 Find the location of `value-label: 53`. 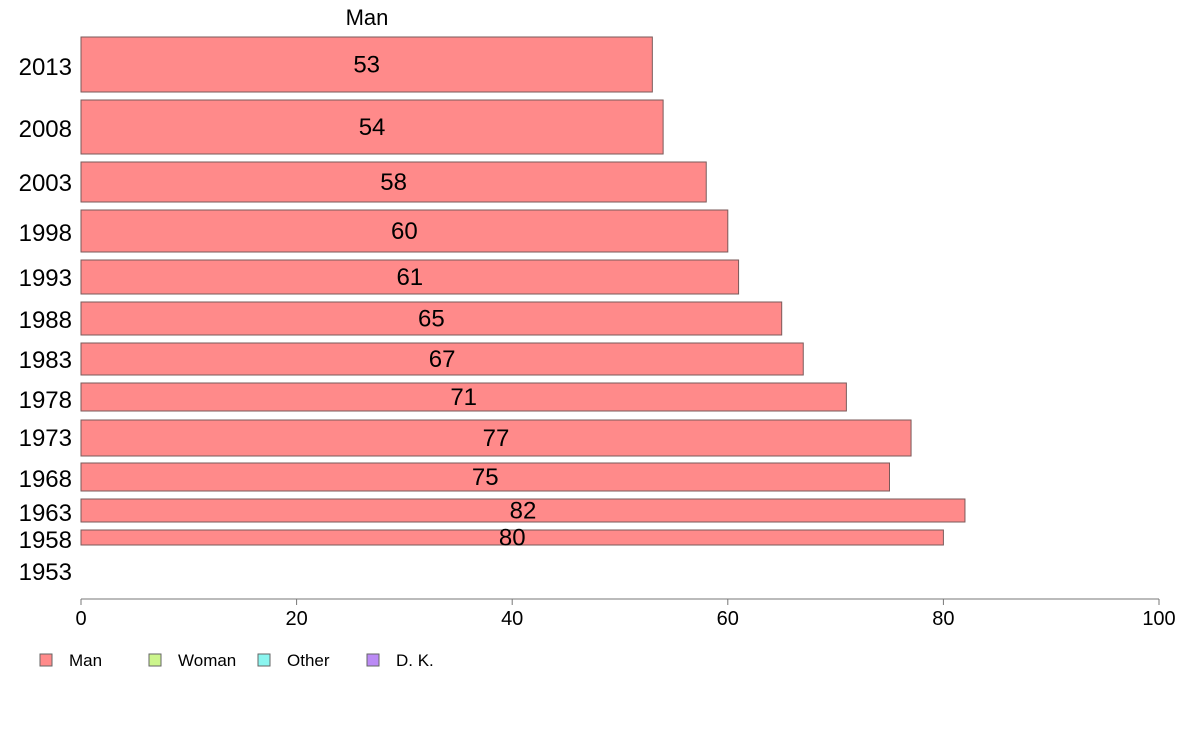

value-label: 53 is located at coordinates (366, 65).